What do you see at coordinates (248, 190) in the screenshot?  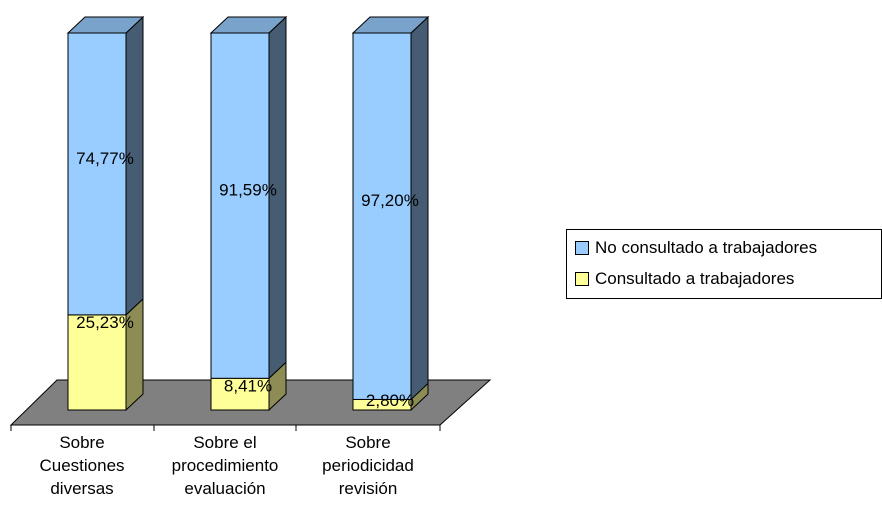 I see `data-label-no-consultado-a-trabajadores-bar-1: 91,59%` at bounding box center [248, 190].